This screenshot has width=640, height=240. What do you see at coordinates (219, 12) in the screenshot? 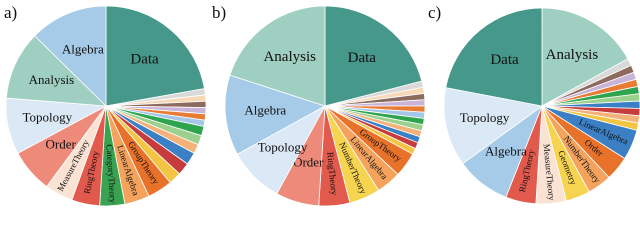
I see `panel-label: b)` at bounding box center [219, 12].